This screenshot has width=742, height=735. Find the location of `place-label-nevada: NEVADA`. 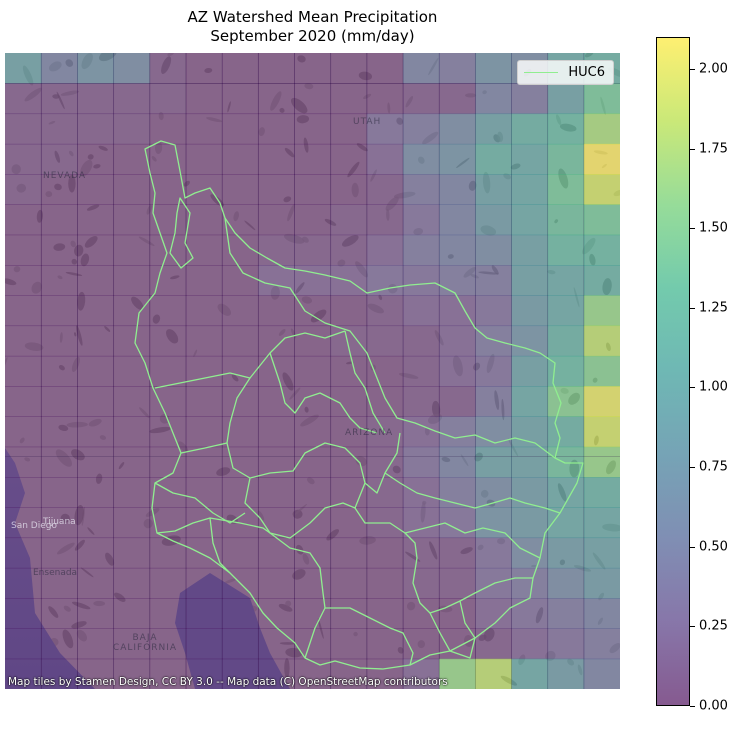

place-label-nevada: NEVADA is located at coordinates (65, 176).